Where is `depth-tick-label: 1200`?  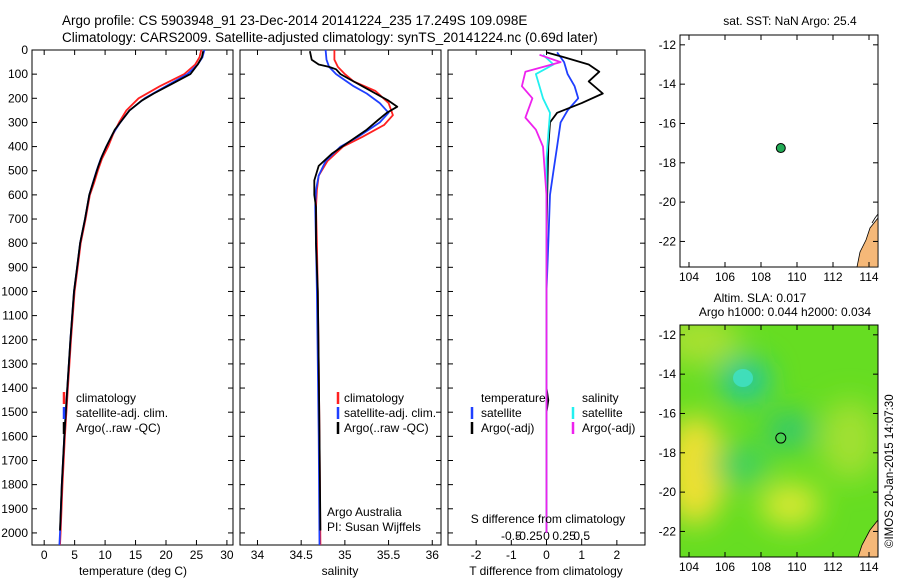 depth-tick-label: 1200 is located at coordinates (14, 340).